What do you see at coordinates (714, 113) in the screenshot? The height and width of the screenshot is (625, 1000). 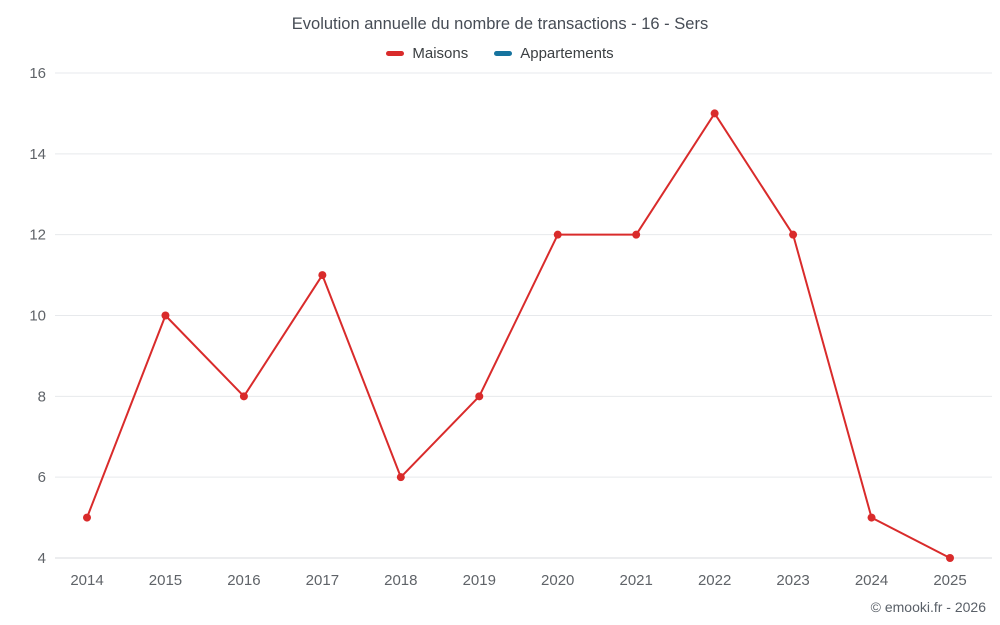 I see `data-point-maisons-2022` at bounding box center [714, 113].